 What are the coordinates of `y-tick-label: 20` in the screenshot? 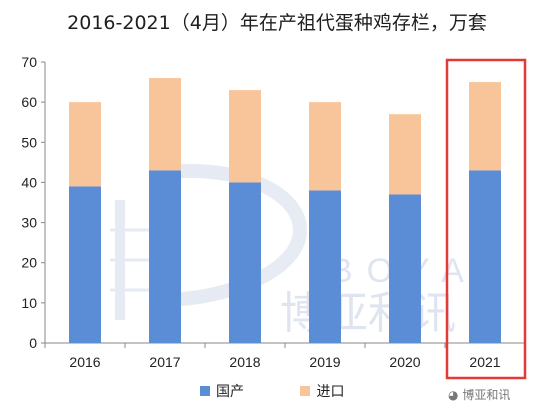 It's located at (29, 263).